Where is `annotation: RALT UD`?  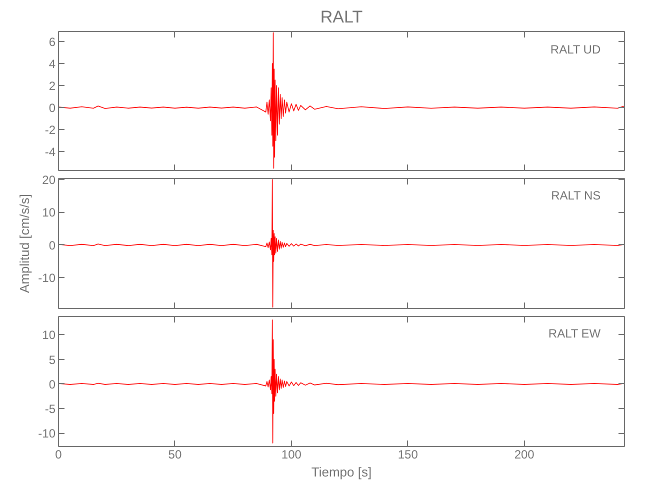 annotation: RALT UD is located at coordinates (575, 49).